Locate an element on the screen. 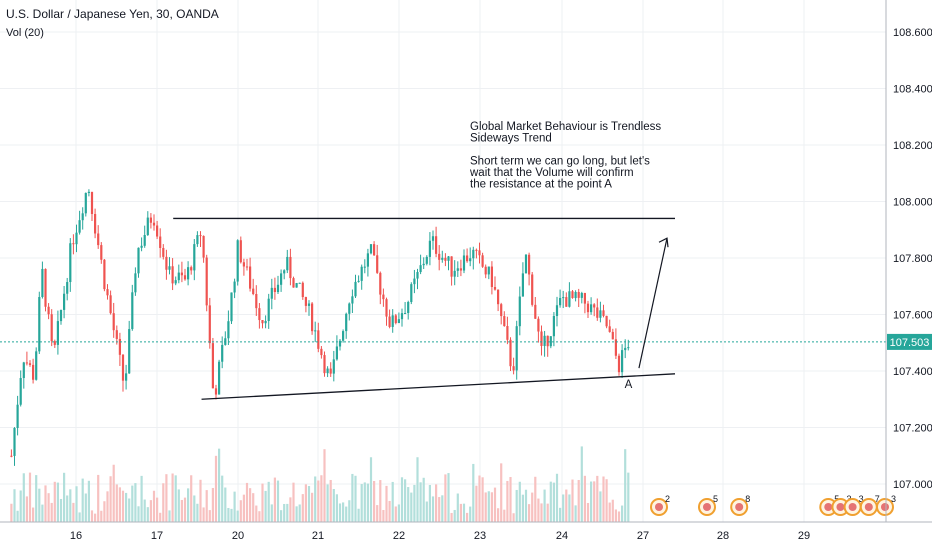  time-axis: 16 17 20 21 22 23 24 27 28 29 is located at coordinates (440, 536).